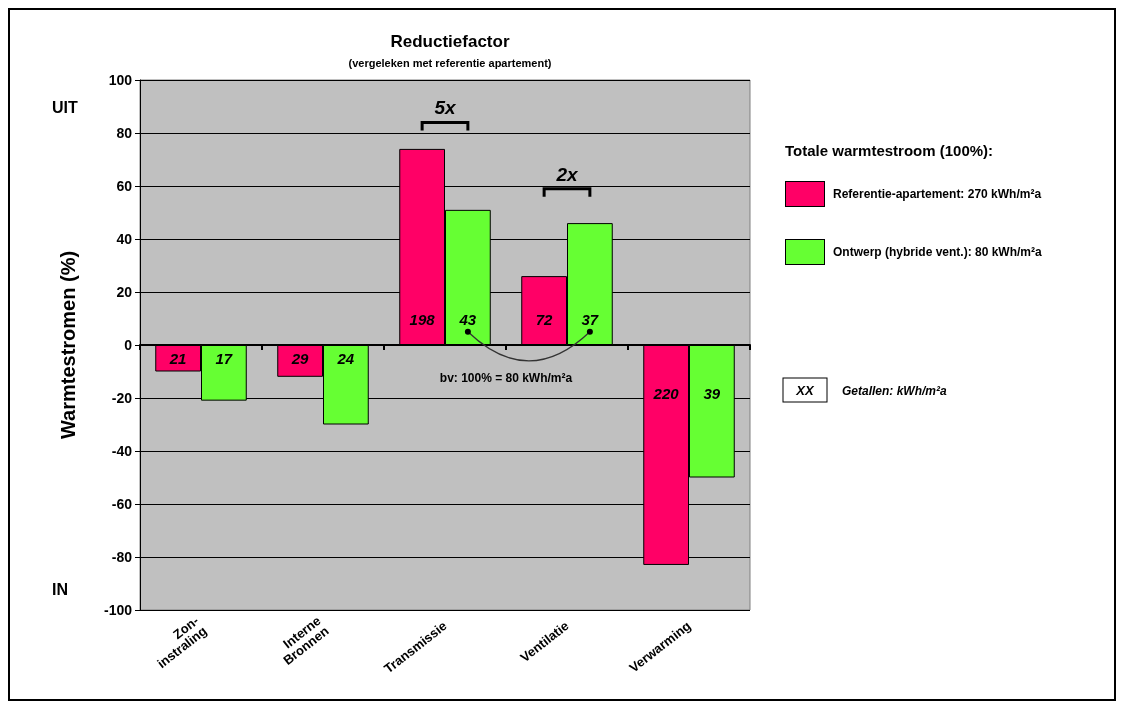 This screenshot has height=709, width=1124. What do you see at coordinates (122, 504) in the screenshot?
I see `y-tick-label: -60` at bounding box center [122, 504].